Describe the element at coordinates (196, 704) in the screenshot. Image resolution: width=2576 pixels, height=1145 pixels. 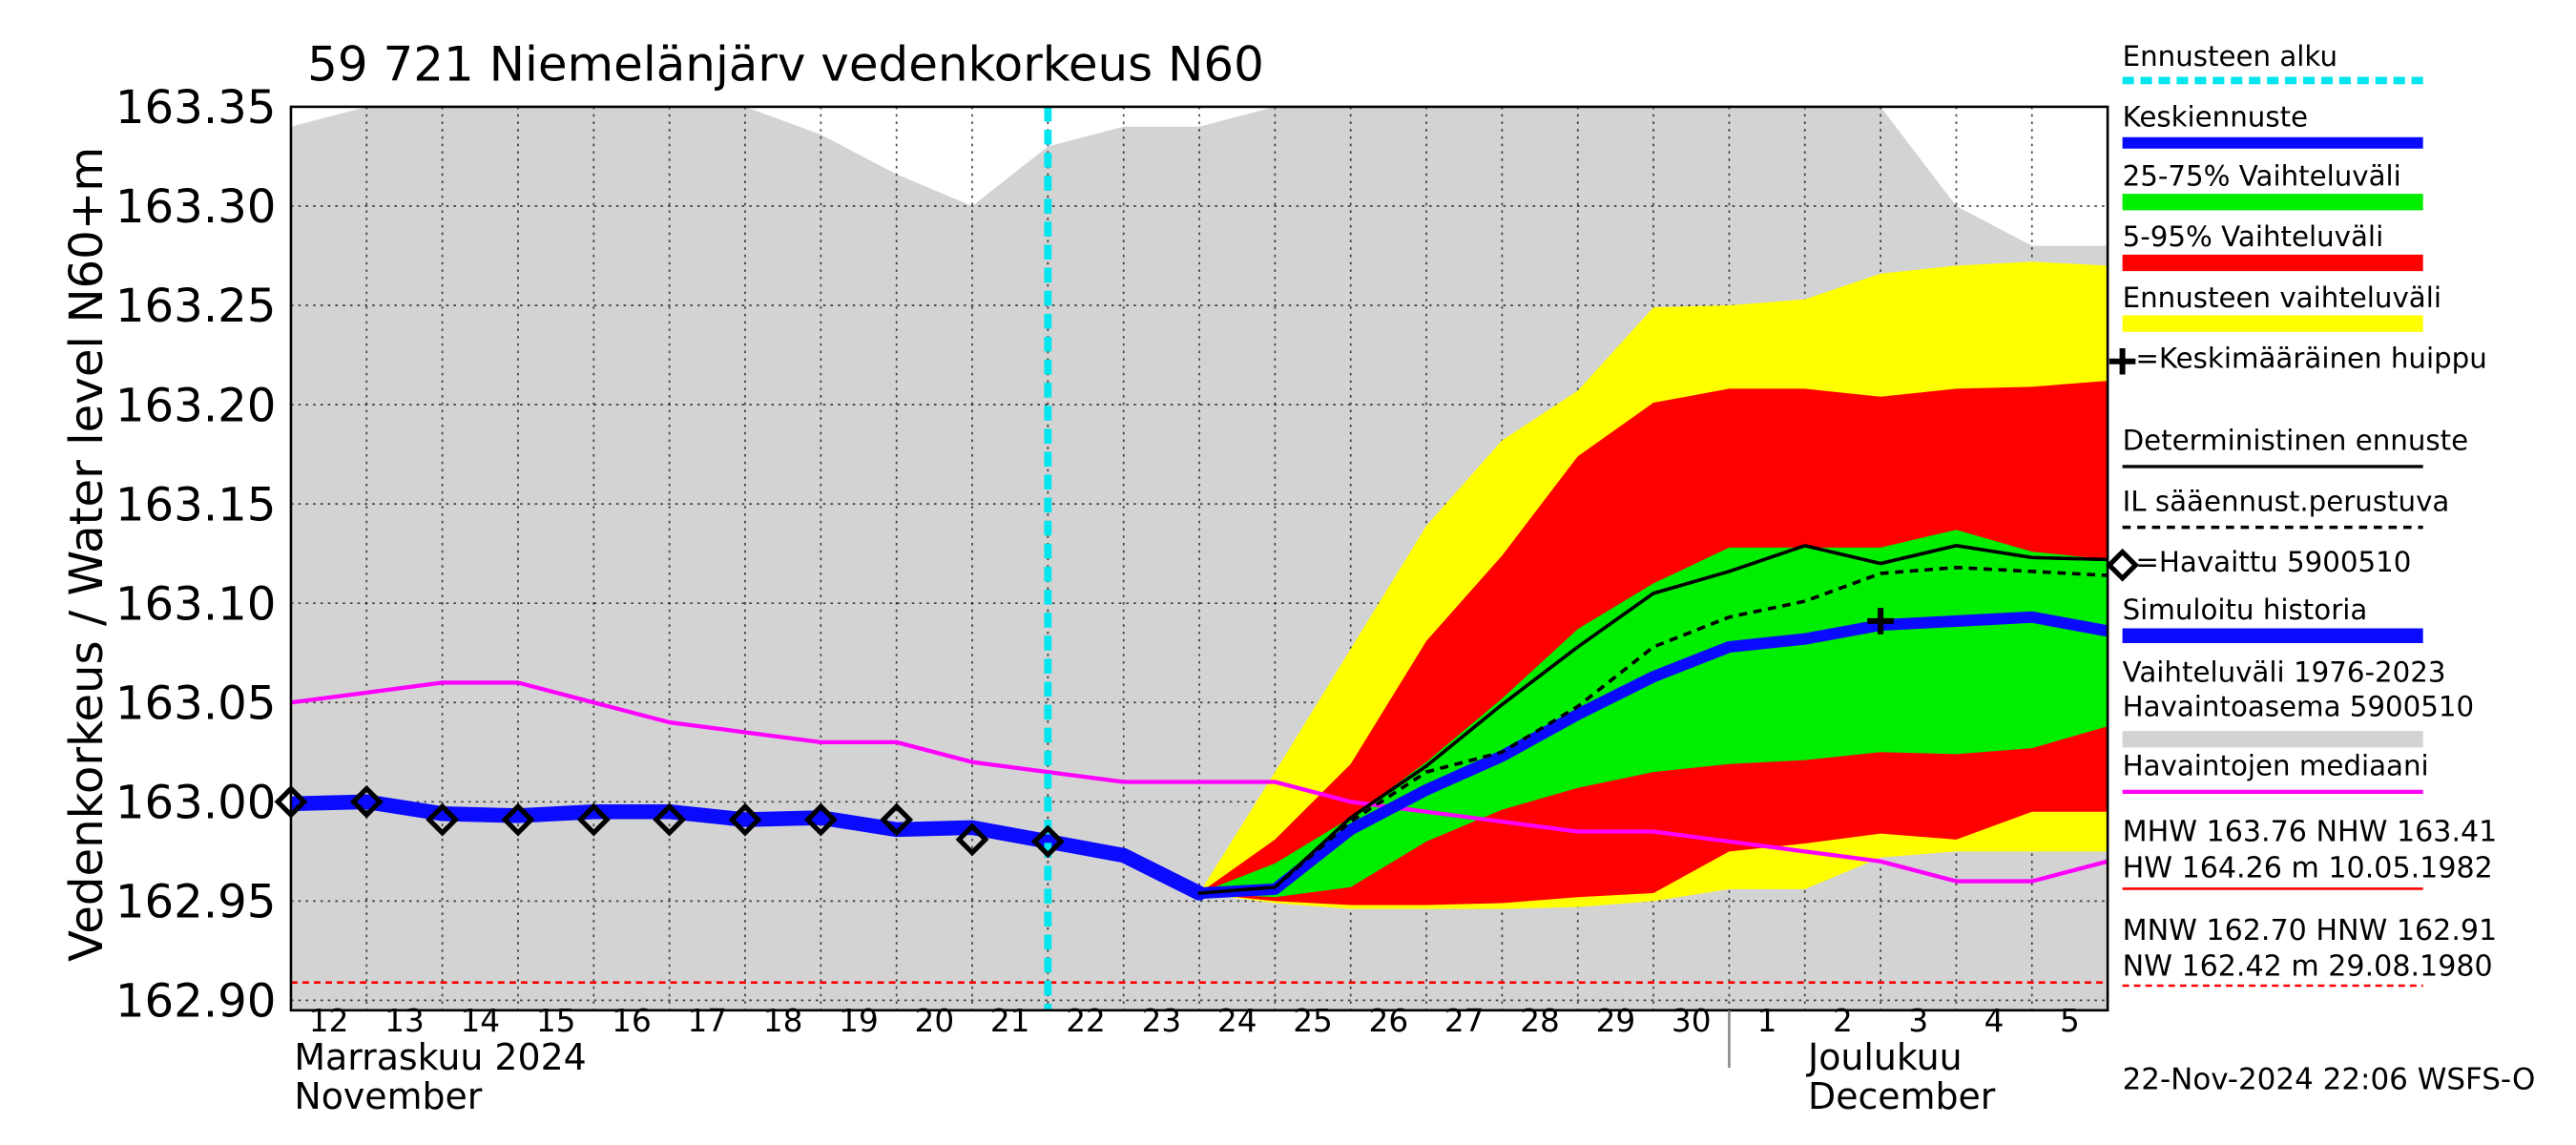
I see `y-tick-label: 163.05` at that location.